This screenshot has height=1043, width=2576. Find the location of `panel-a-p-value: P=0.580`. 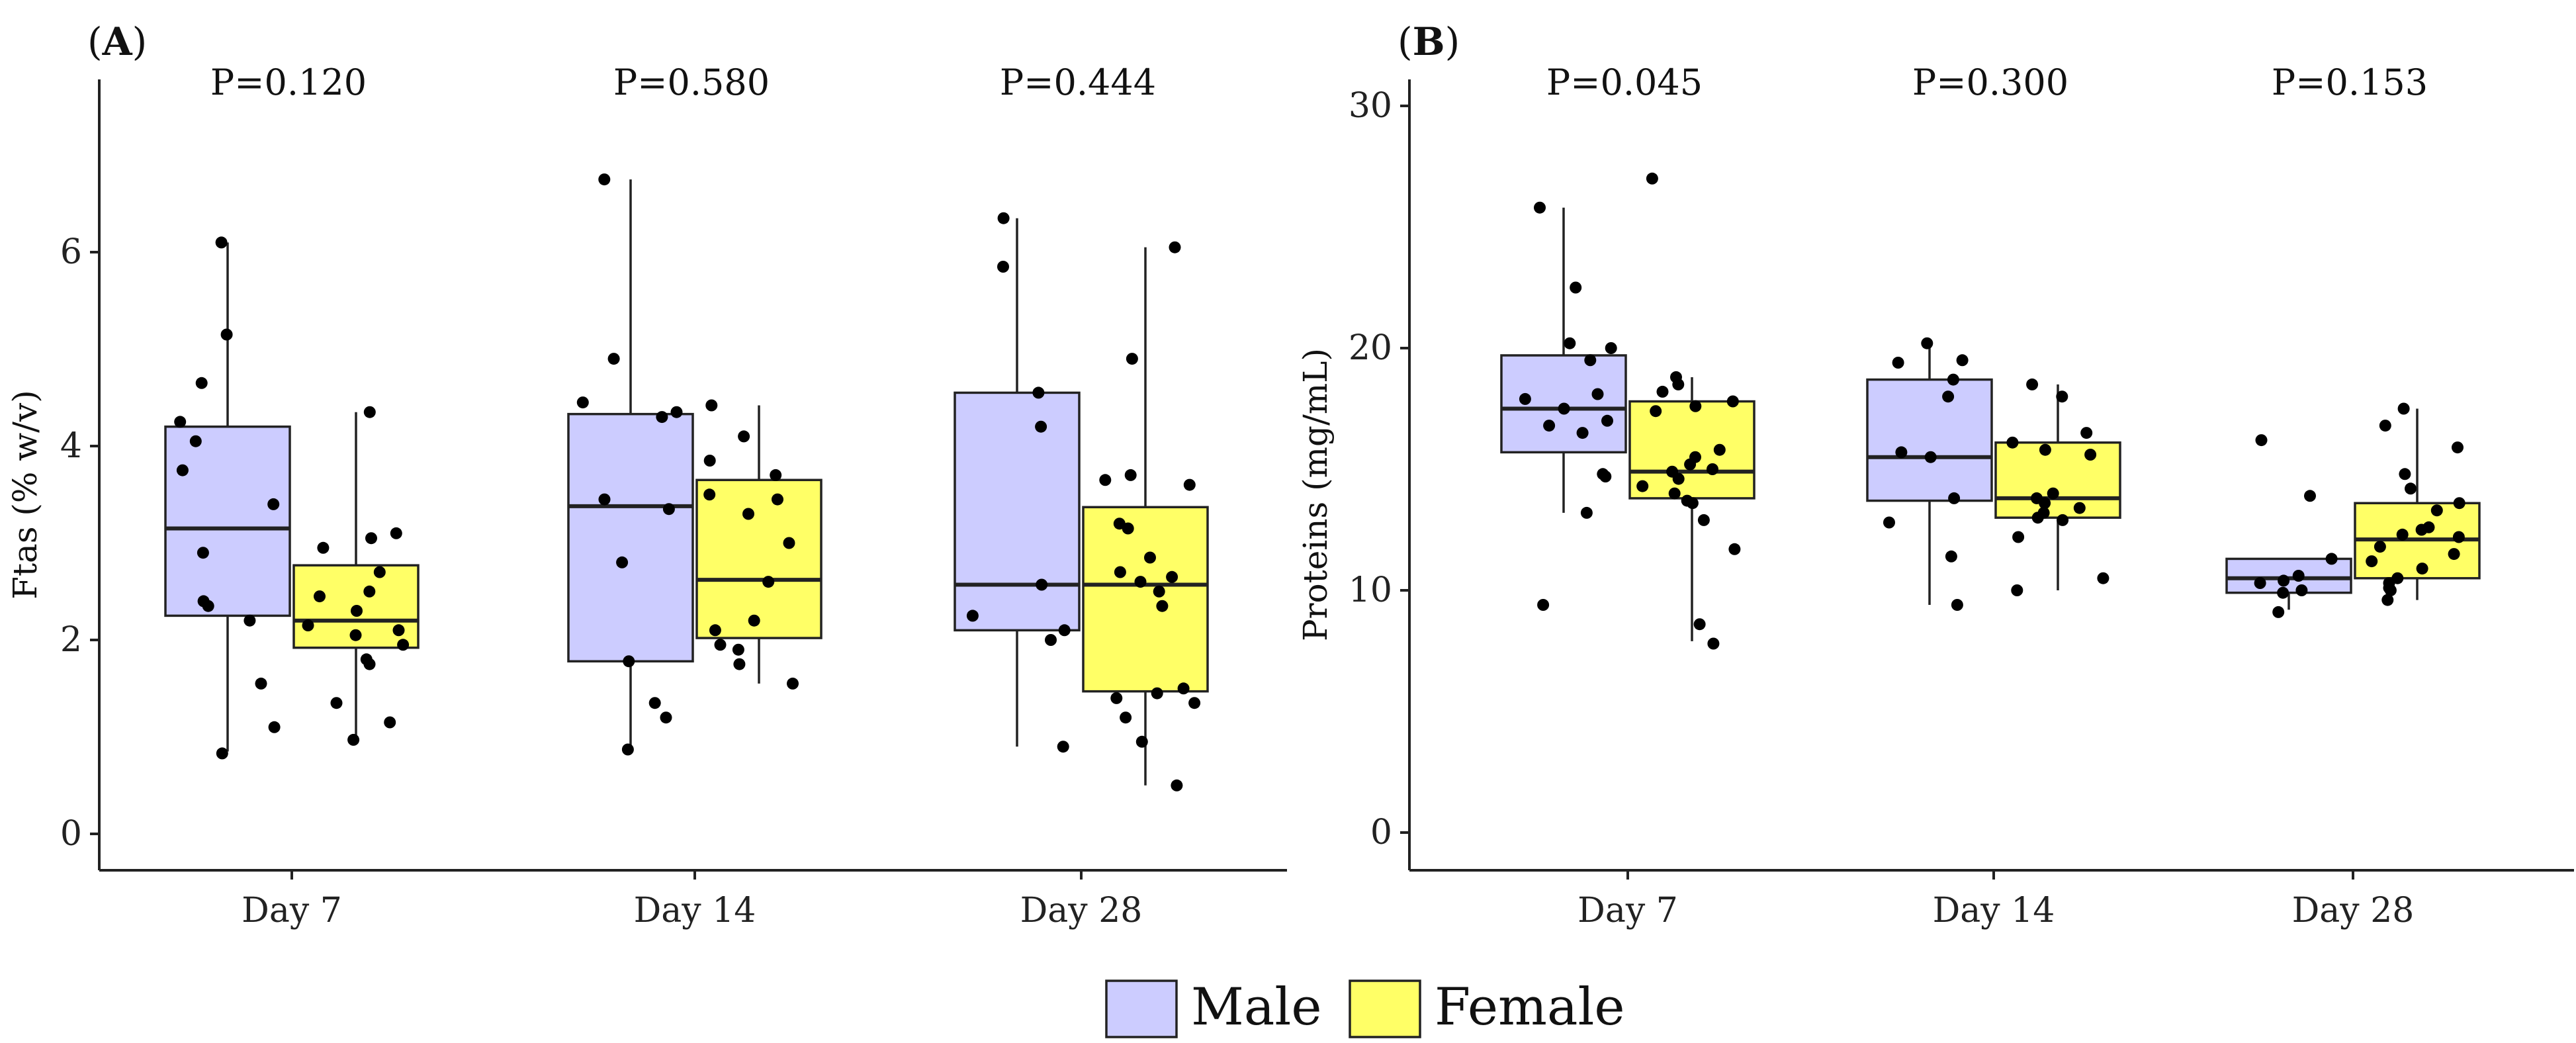

panel-a-p-value: P=0.580 is located at coordinates (691, 82).